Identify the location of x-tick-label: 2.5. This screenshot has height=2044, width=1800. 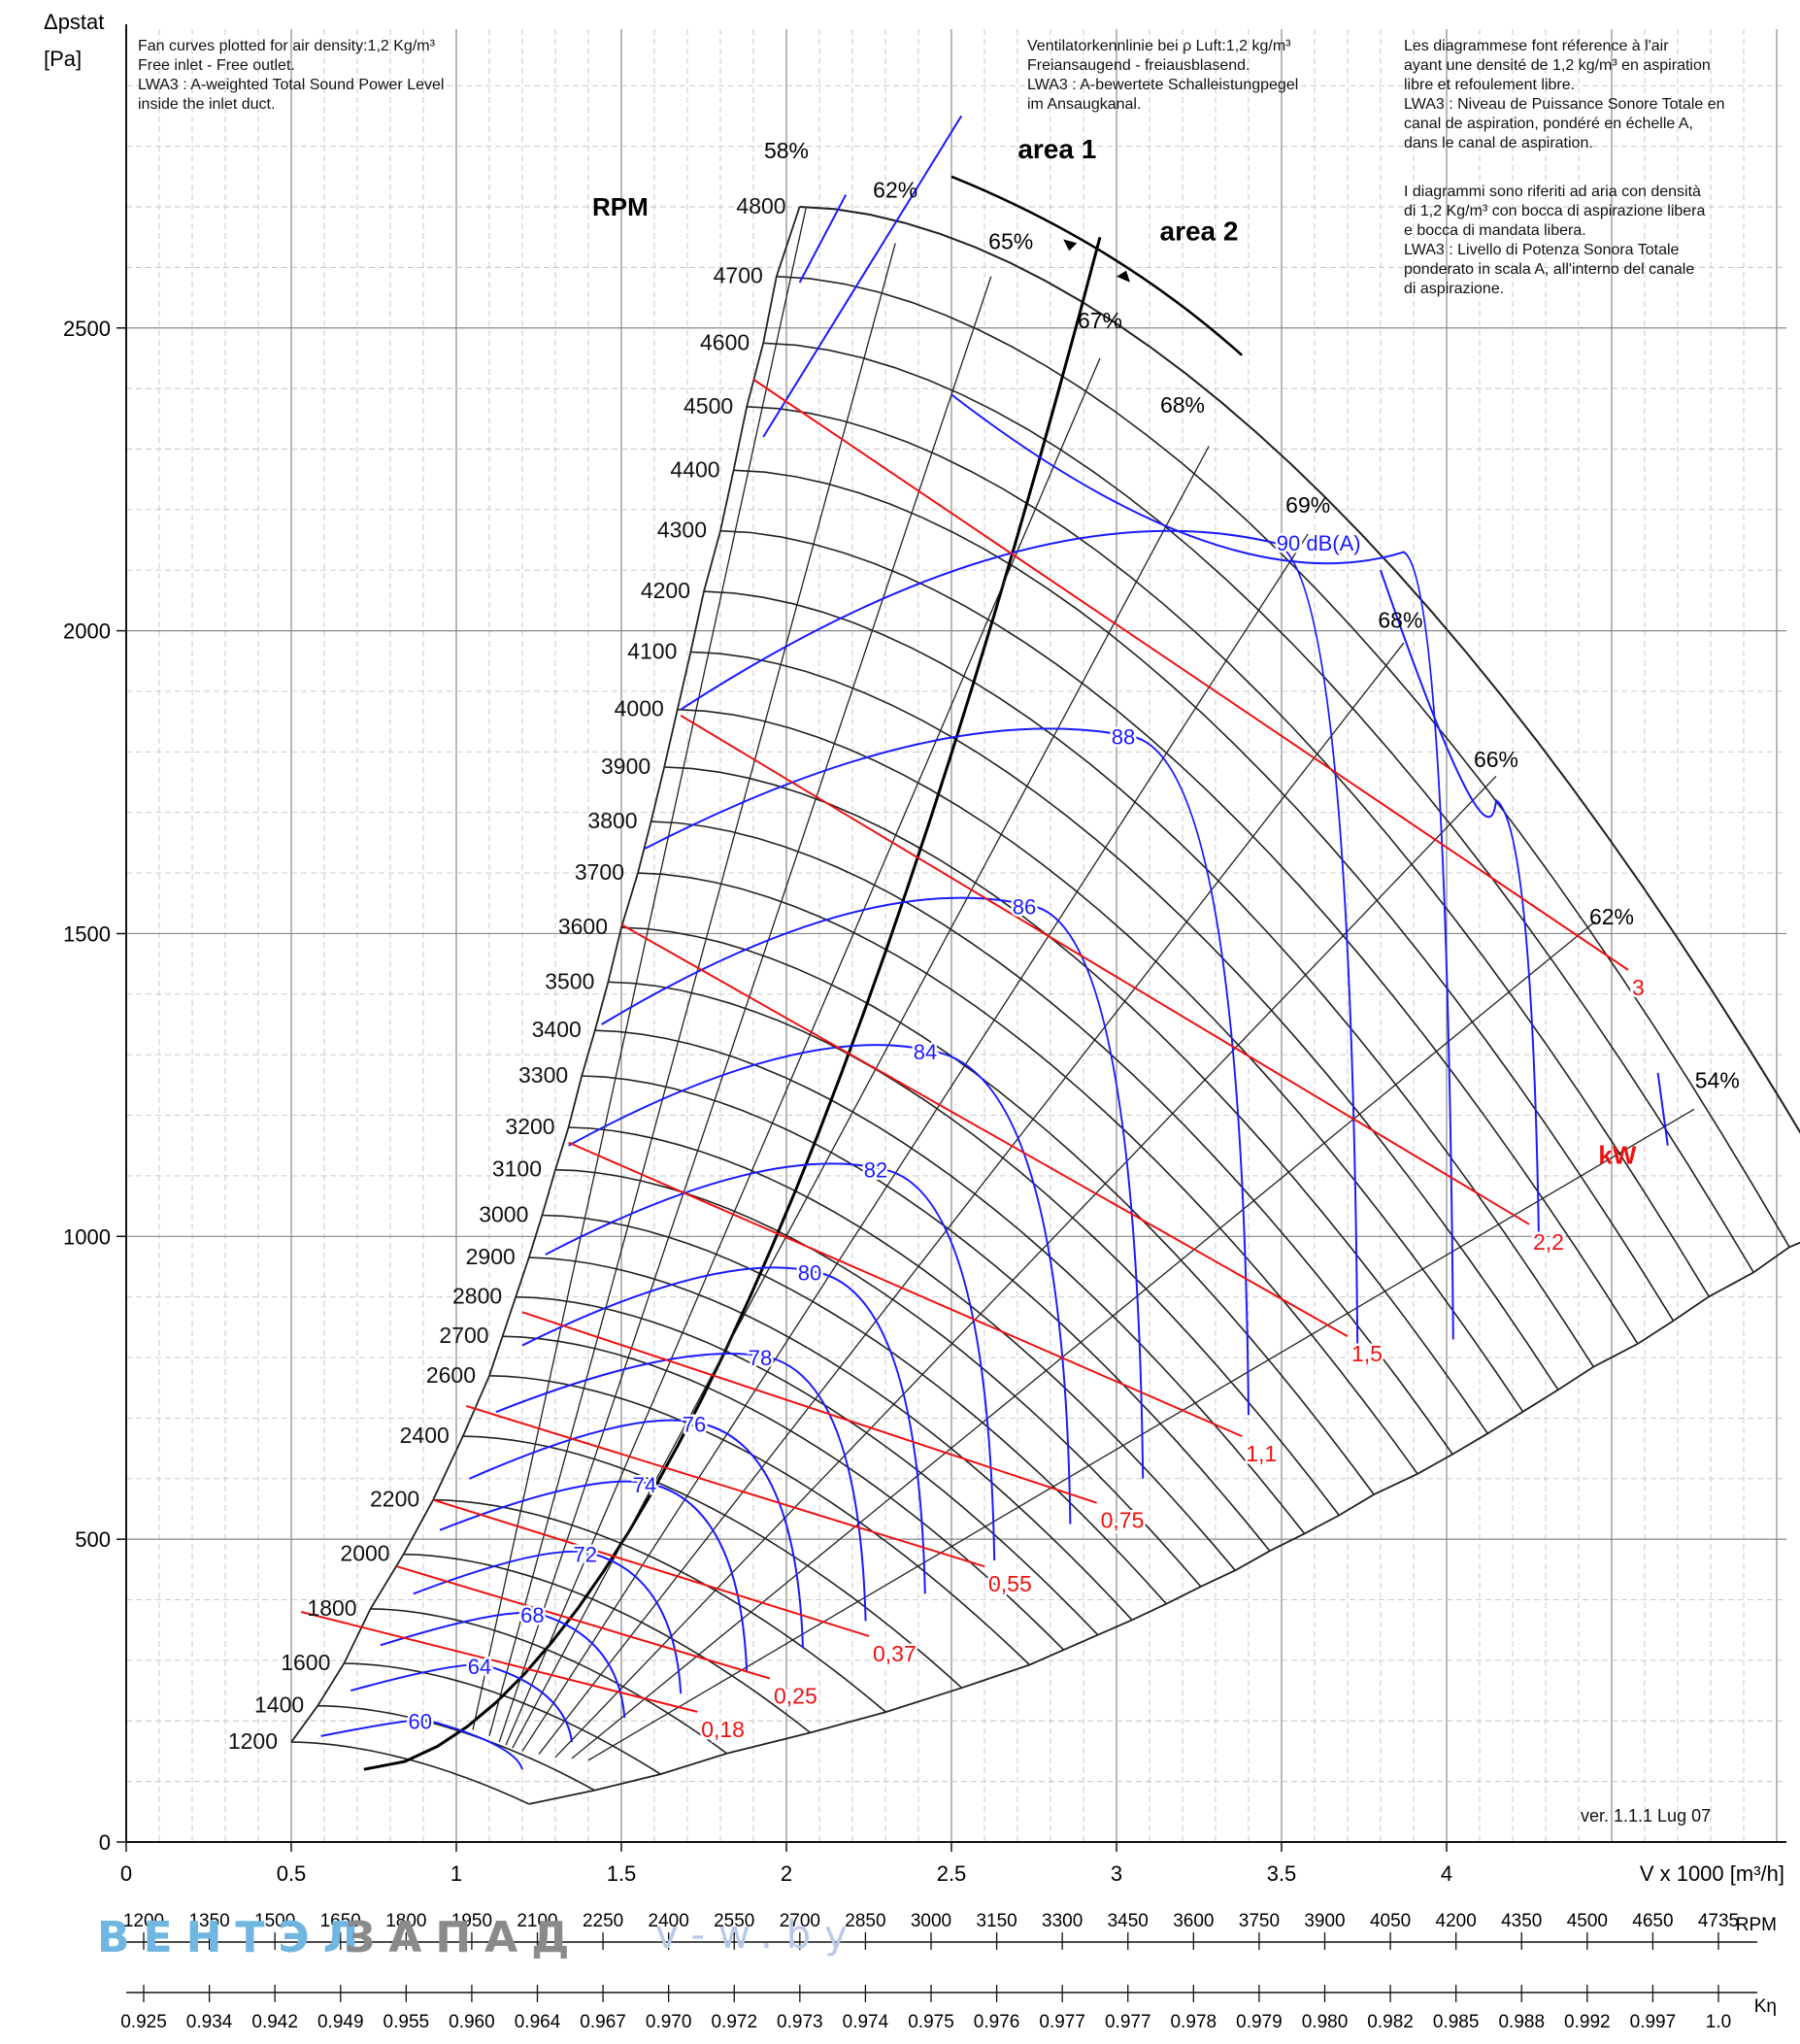
(952, 1873).